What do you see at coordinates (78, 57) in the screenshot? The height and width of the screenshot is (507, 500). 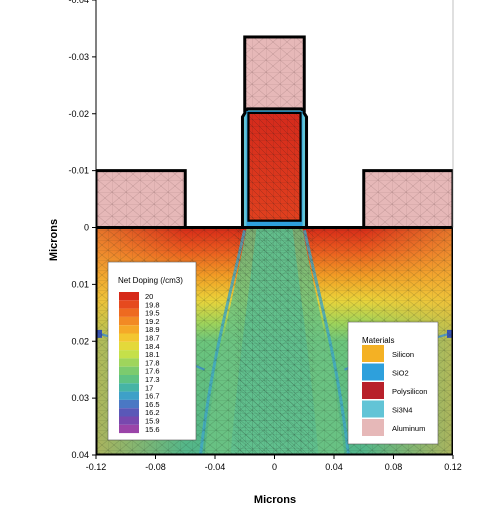 I see `y-tick-label: -0.03` at bounding box center [78, 57].